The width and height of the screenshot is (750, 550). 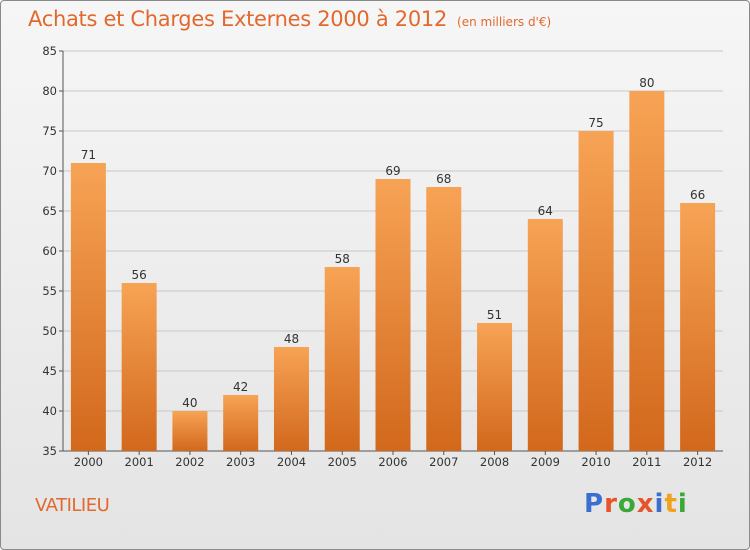 I want to click on logo-letter: o, so click(x=627, y=504).